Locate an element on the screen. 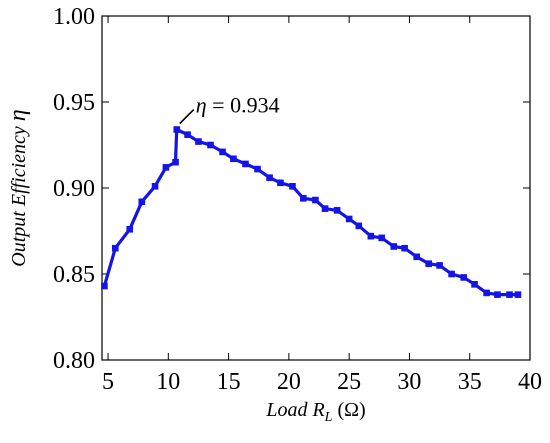  y-axis-title: Output Efficiency η is located at coordinates (18, 187).